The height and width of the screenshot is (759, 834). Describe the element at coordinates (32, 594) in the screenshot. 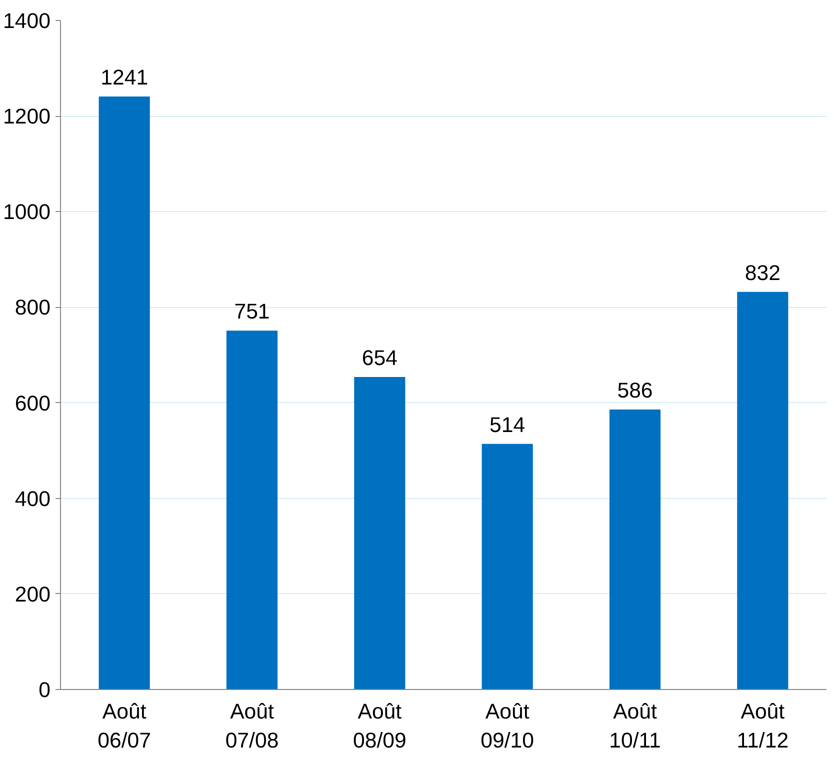

I see `y-tick-label: 200` at that location.